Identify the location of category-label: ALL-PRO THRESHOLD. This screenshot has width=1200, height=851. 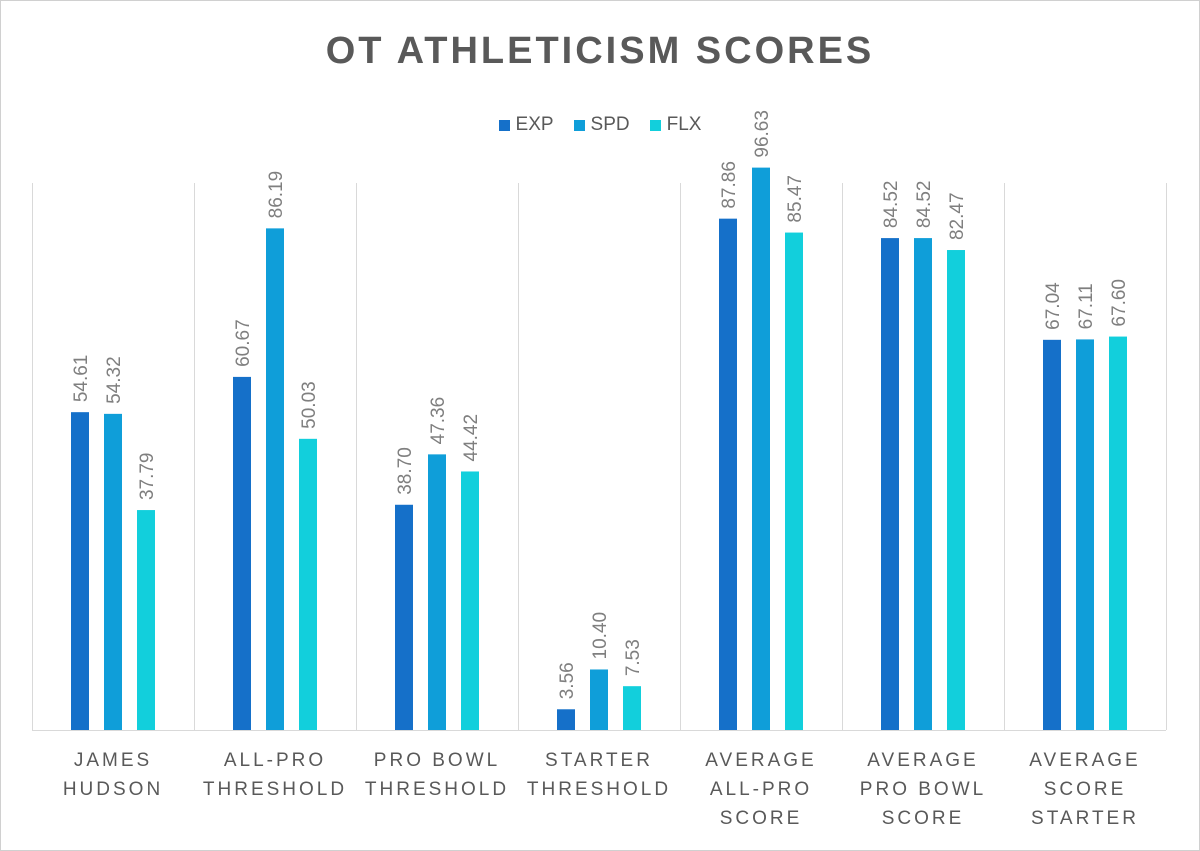
(275, 775).